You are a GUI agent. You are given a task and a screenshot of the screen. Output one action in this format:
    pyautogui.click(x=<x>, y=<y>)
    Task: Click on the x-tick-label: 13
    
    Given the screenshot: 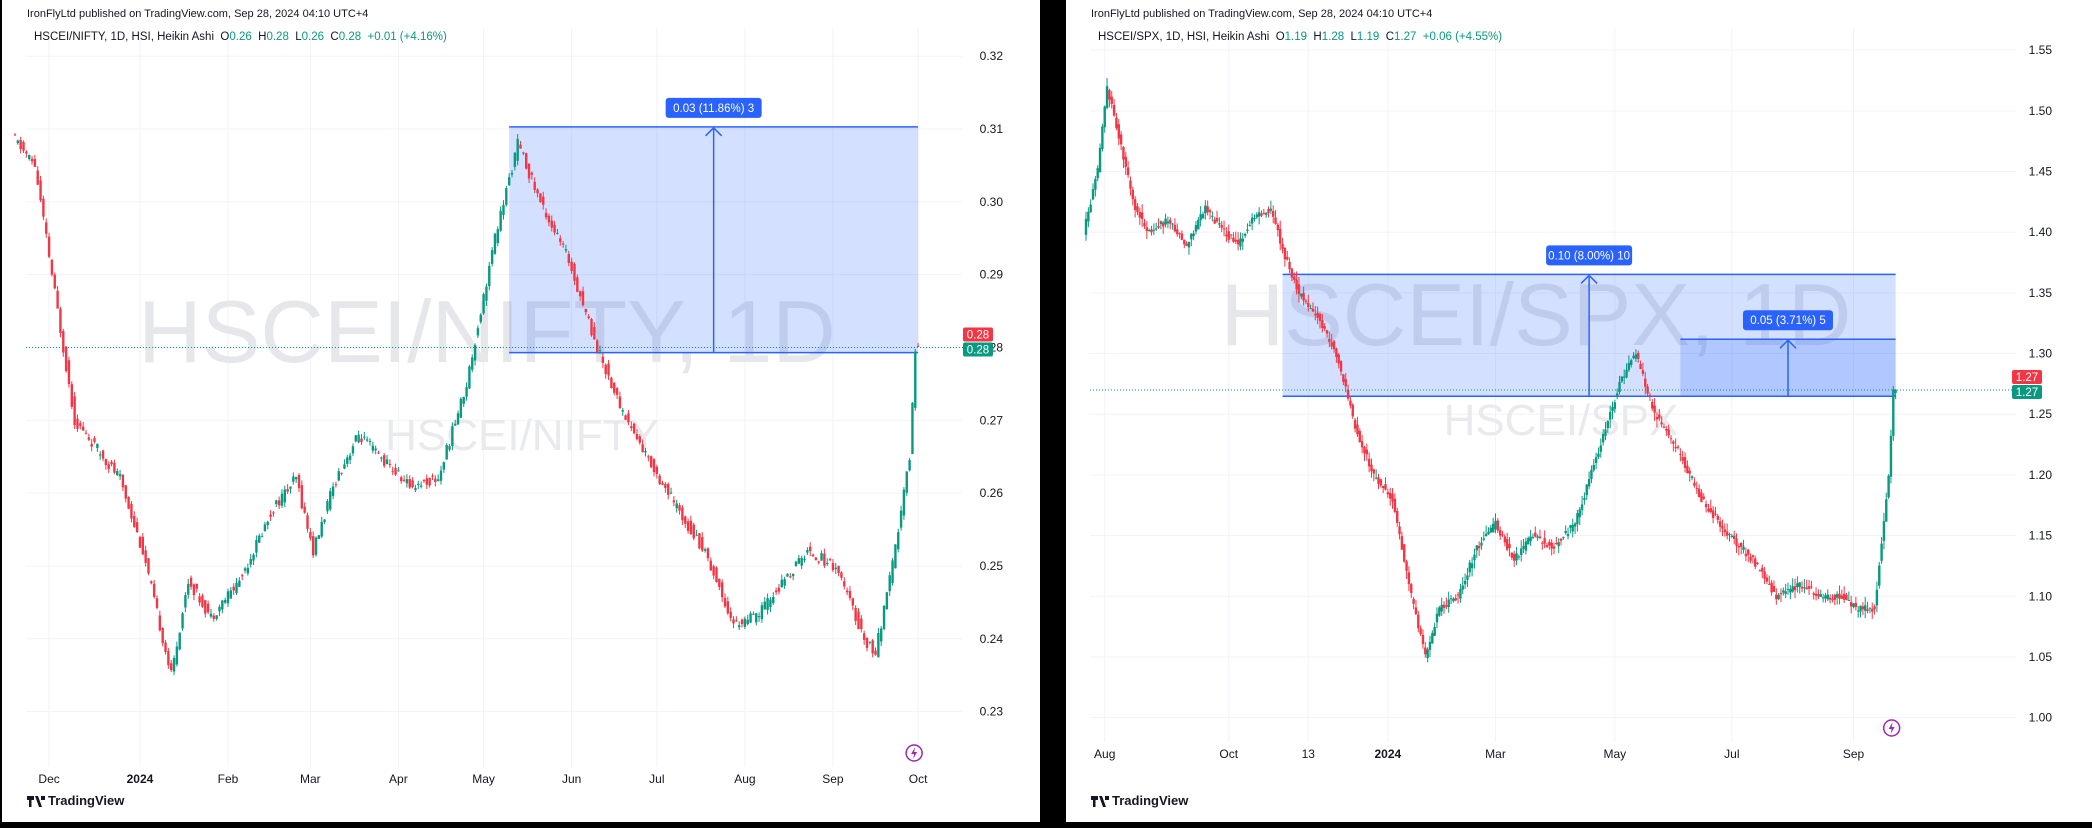 What is the action you would take?
    pyautogui.click(x=1309, y=754)
    